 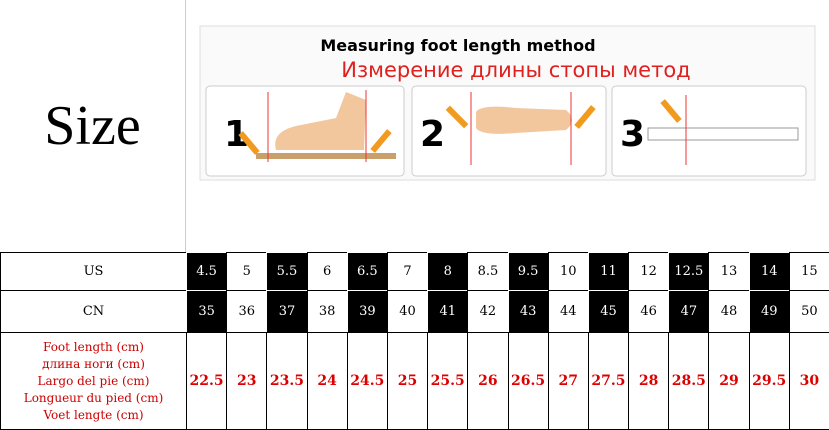 What do you see at coordinates (808, 311) in the screenshot?
I see `size-cell: 50` at bounding box center [808, 311].